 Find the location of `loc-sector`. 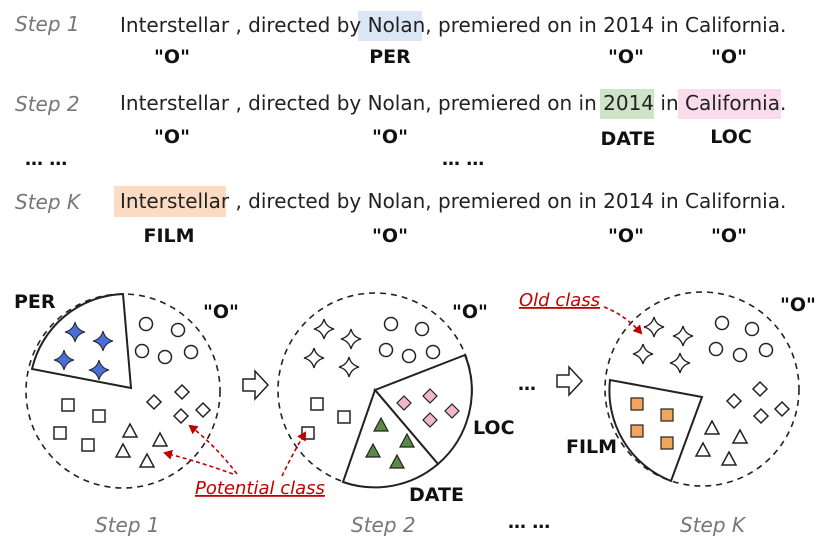

loc-sector is located at coordinates (423, 409).